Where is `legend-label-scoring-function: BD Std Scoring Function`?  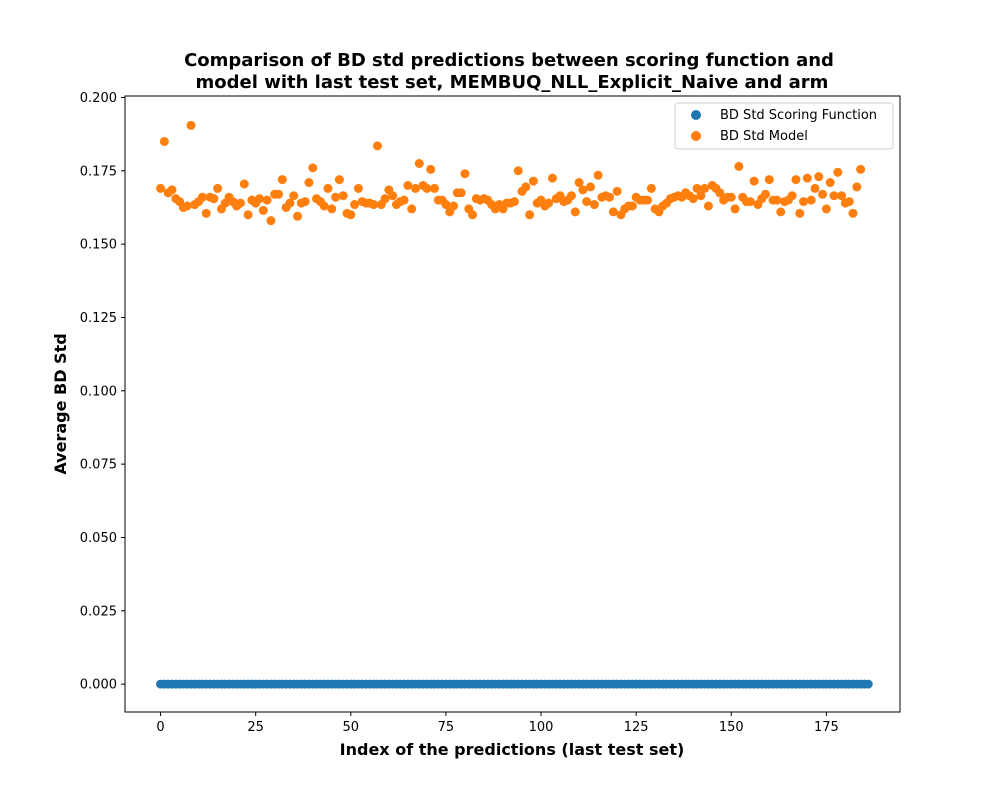 legend-label-scoring-function: BD Std Scoring Function is located at coordinates (798, 115).